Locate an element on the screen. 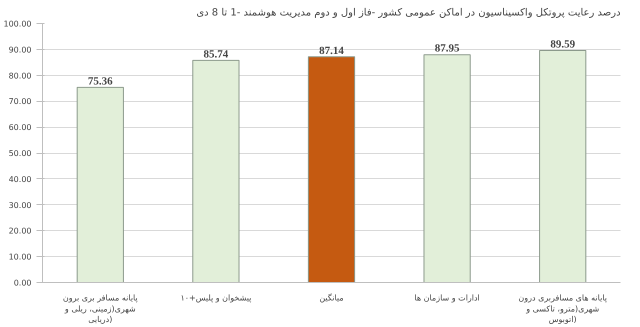 Image resolution: width=640 pixels, height=327 pixels. data-label: 87.14 is located at coordinates (331, 50).